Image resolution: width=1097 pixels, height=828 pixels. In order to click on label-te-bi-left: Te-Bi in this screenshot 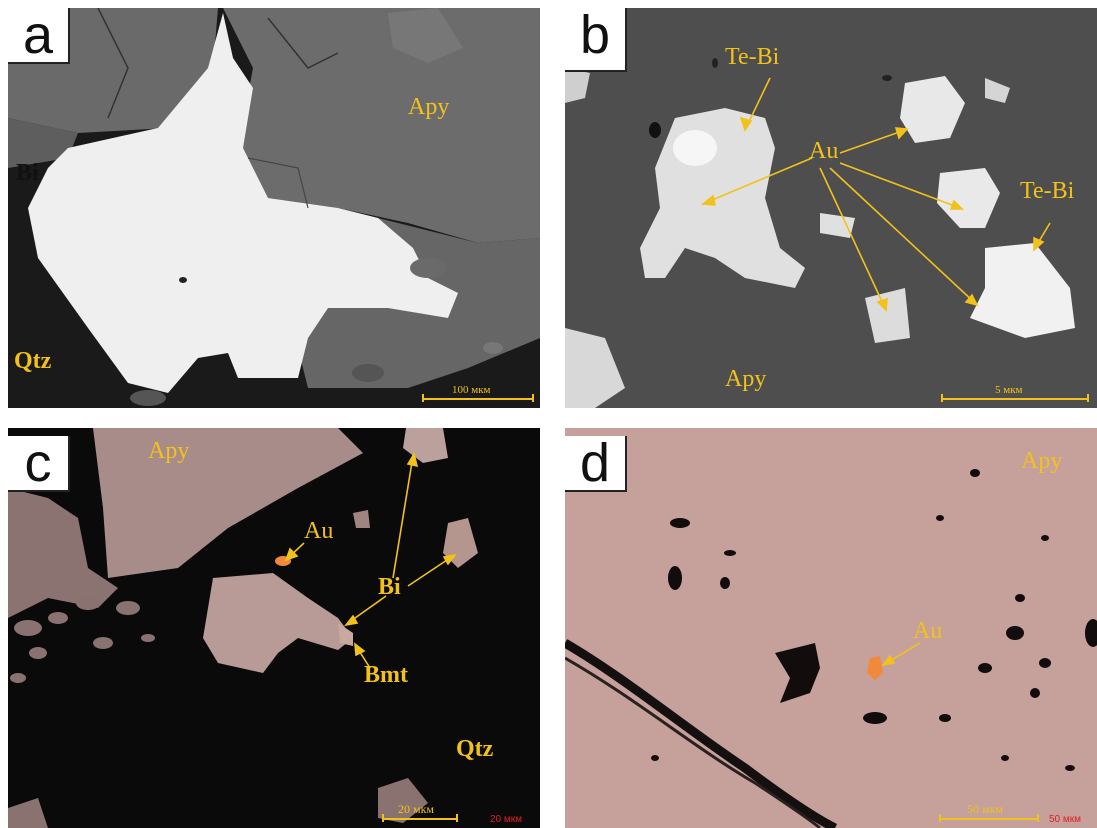, I will do `click(752, 57)`.